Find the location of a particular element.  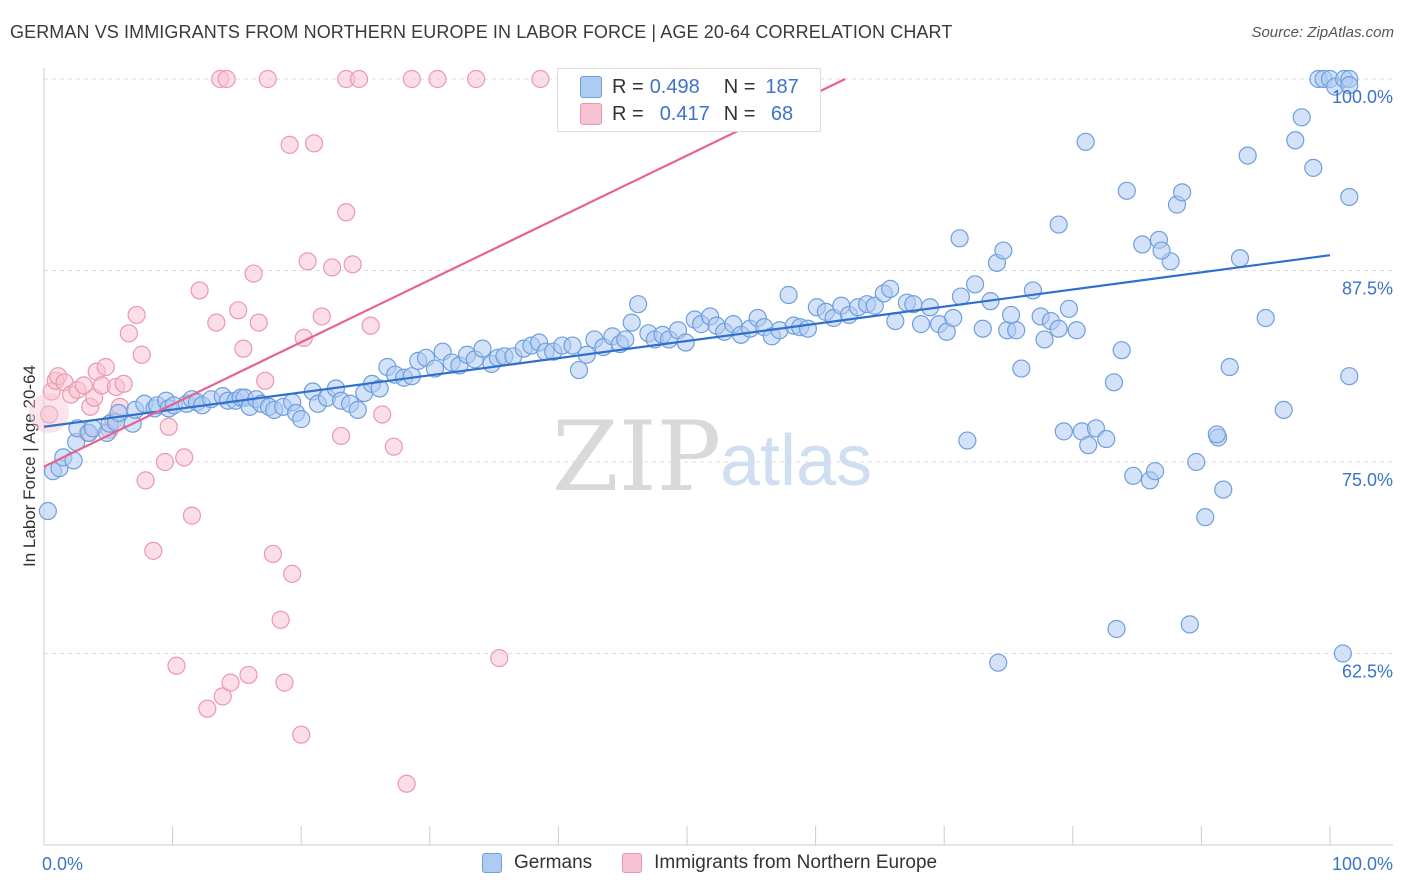

legend-row-immigrants: R = 0.417 N = 68 is located at coordinates (686, 114).